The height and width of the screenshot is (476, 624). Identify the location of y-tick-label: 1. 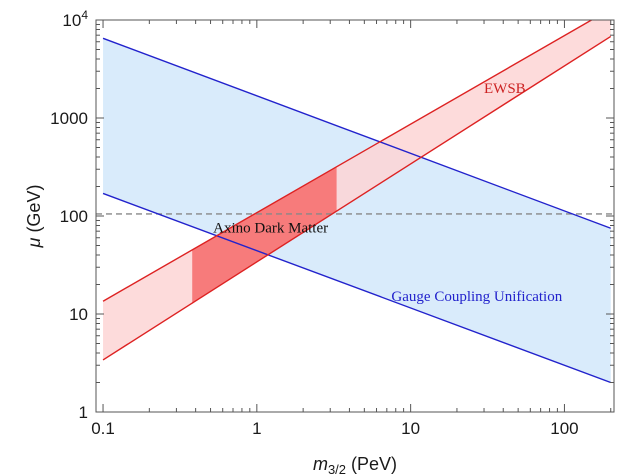
(83, 412).